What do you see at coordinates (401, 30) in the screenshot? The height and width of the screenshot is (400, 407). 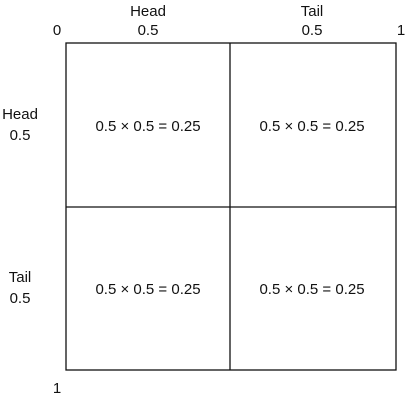 I see `top-end-label: 1` at bounding box center [401, 30].